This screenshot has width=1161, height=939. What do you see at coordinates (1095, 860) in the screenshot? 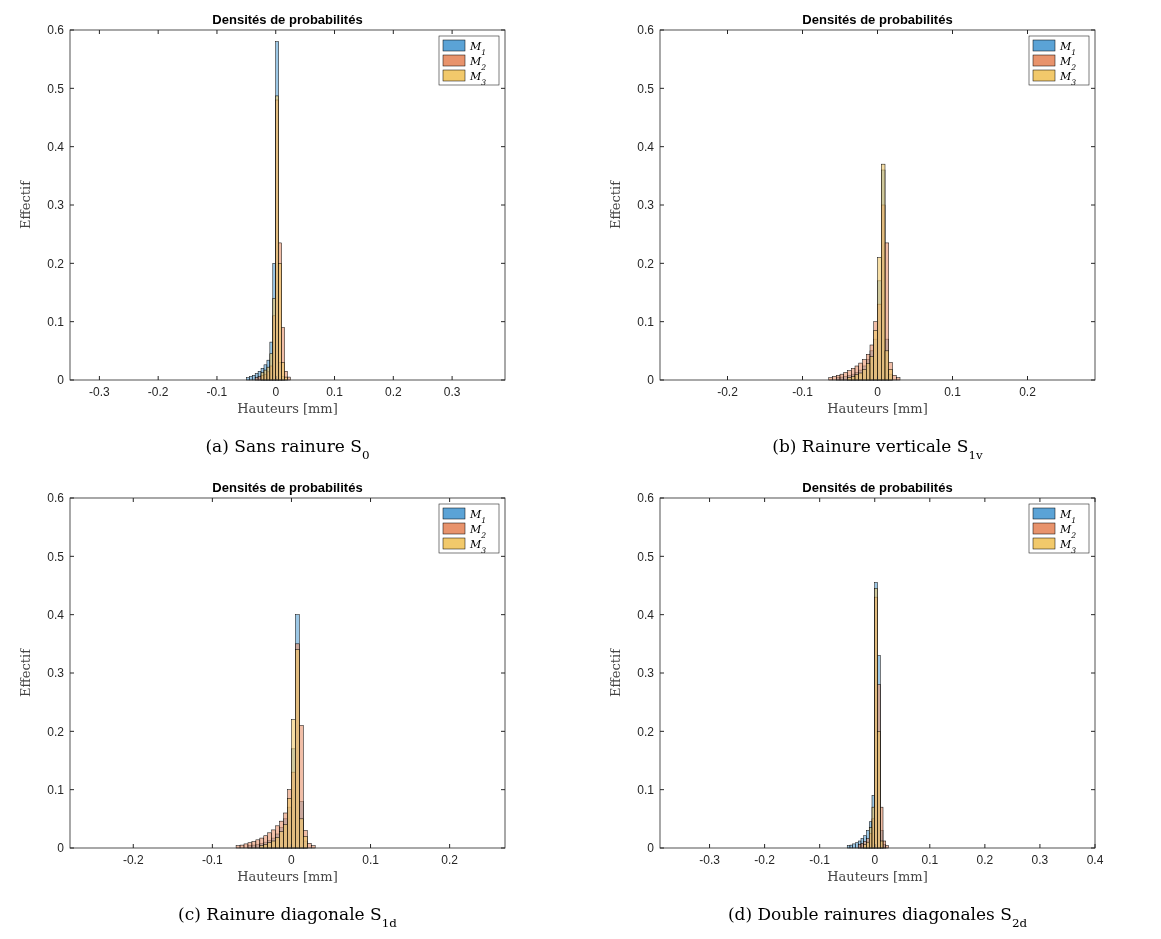
I see `x-tick-label: 0.4` at bounding box center [1095, 860].